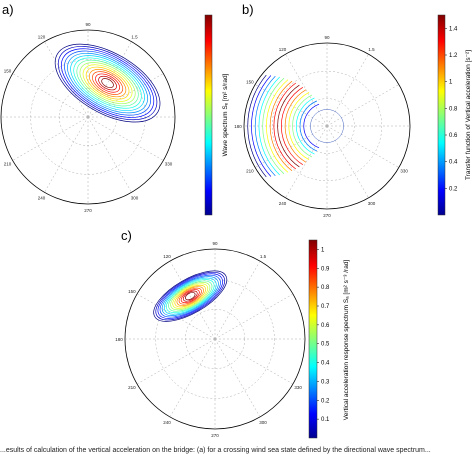  Describe the element at coordinates (167, 422) in the screenshot. I see `polar-angle-label: 240` at that location.